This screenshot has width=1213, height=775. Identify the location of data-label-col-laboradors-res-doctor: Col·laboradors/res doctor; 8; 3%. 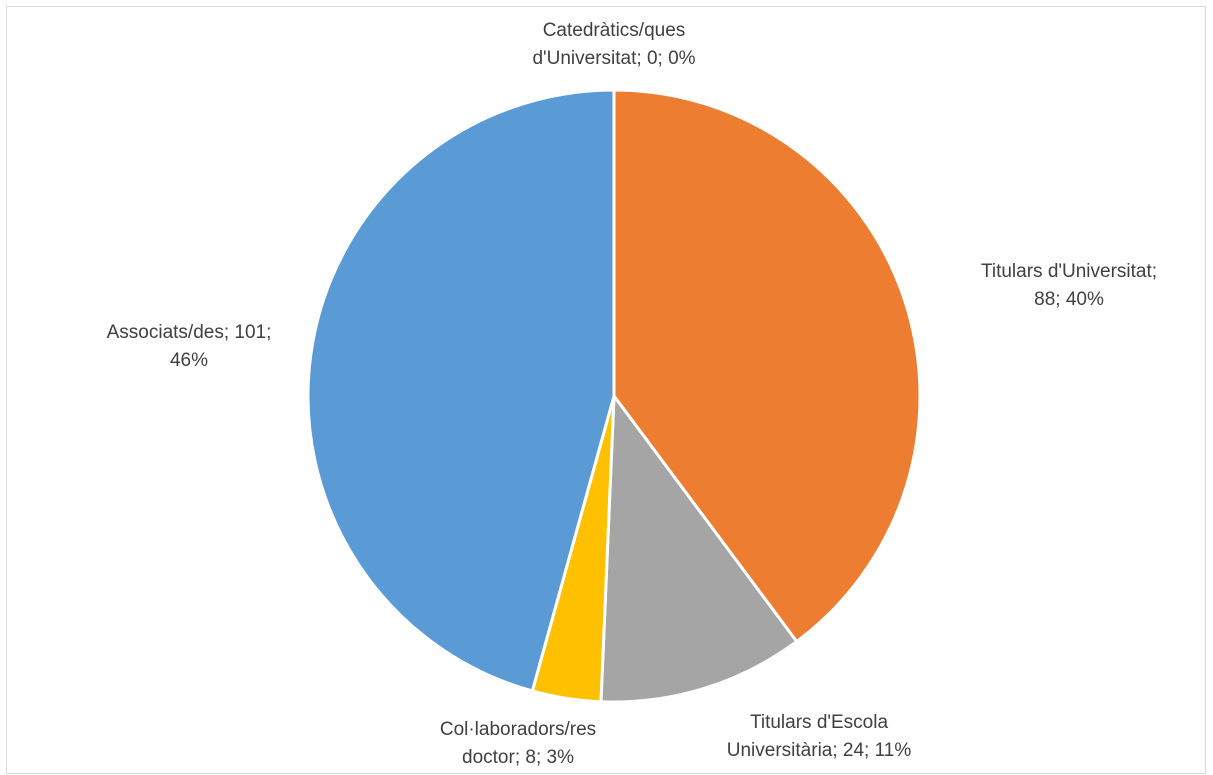
(518, 743).